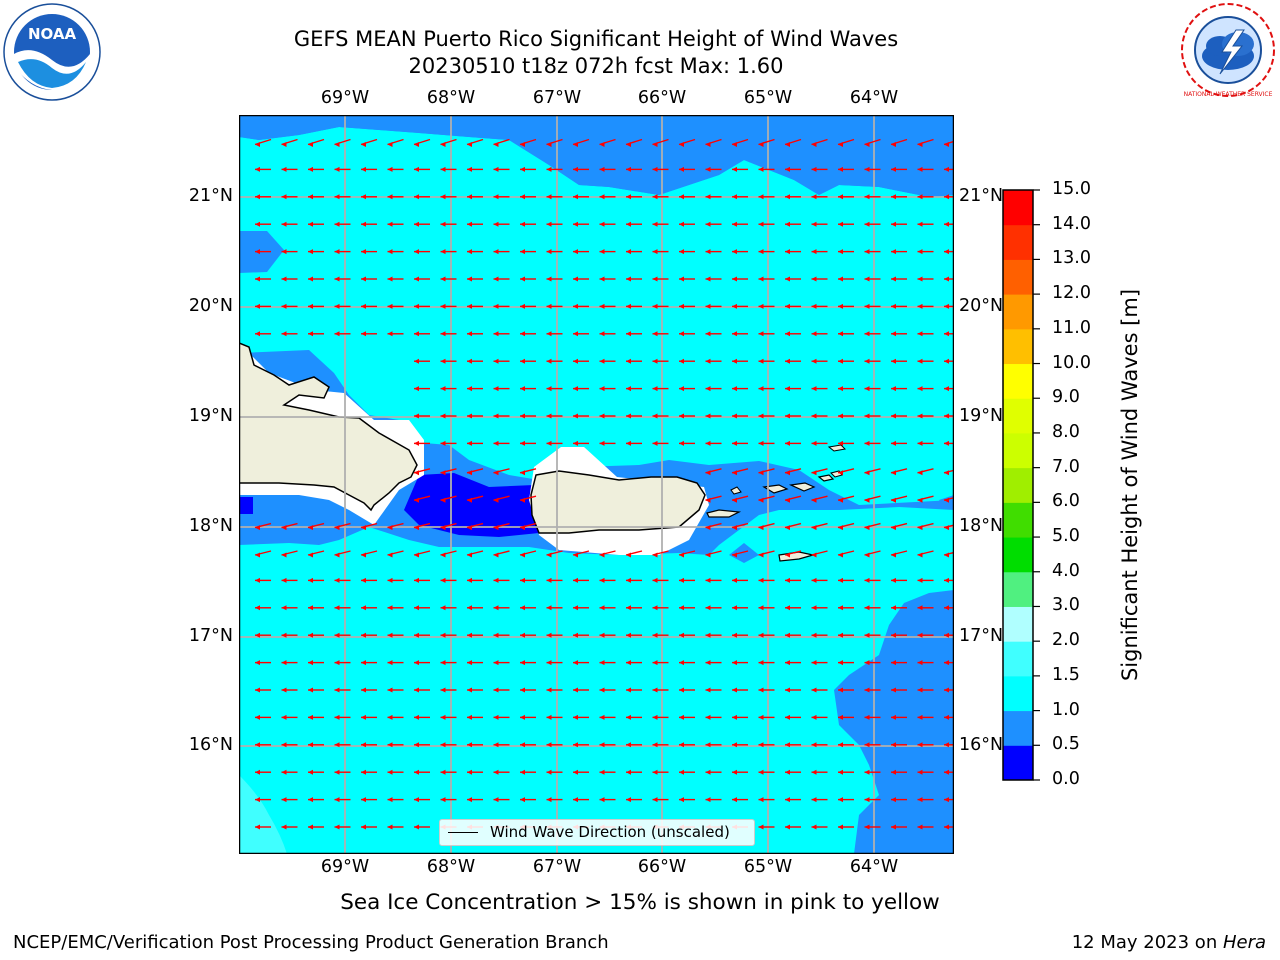 The height and width of the screenshot is (960, 1280). Describe the element at coordinates (1071, 258) in the screenshot. I see `colorbar-tick-15: 13.0` at that location.